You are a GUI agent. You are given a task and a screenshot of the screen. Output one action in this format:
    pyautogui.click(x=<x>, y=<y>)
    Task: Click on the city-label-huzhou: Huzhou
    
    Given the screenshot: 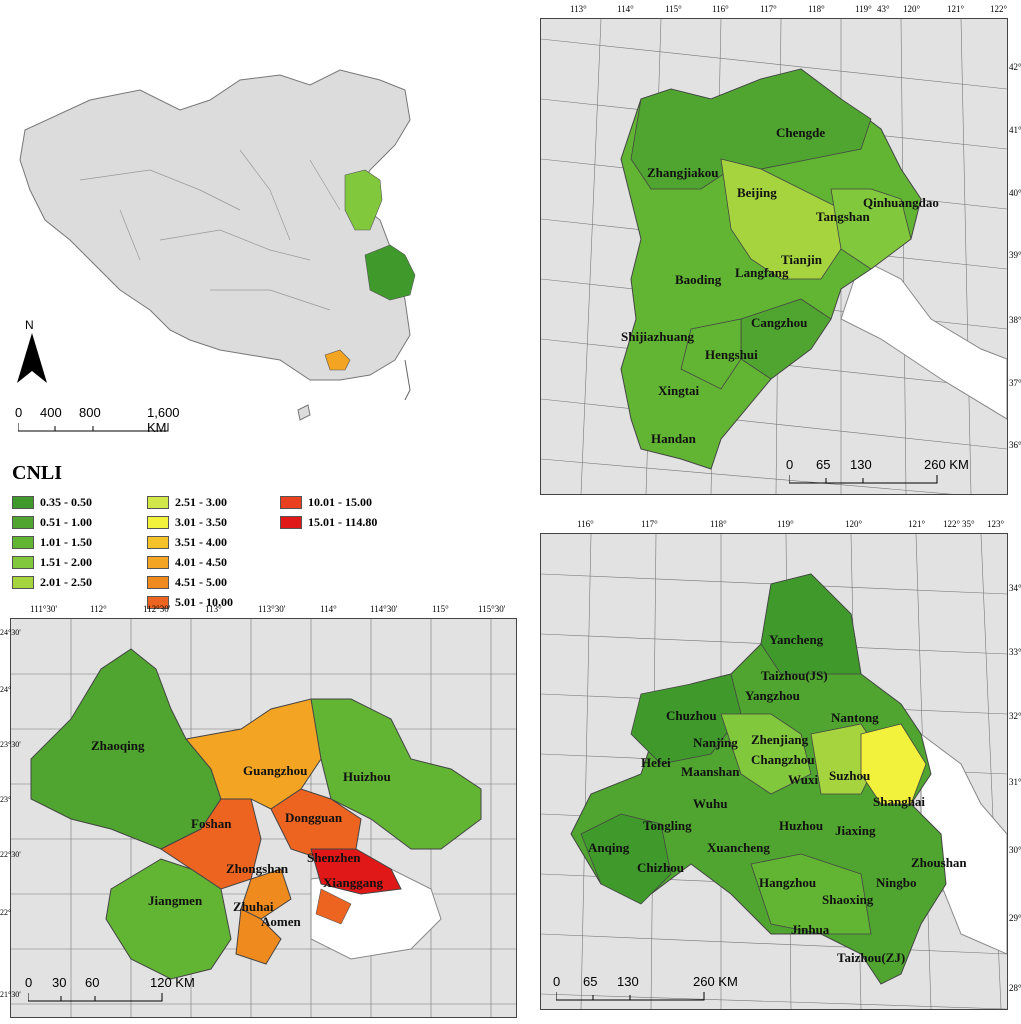 What is the action you would take?
    pyautogui.click(x=801, y=825)
    